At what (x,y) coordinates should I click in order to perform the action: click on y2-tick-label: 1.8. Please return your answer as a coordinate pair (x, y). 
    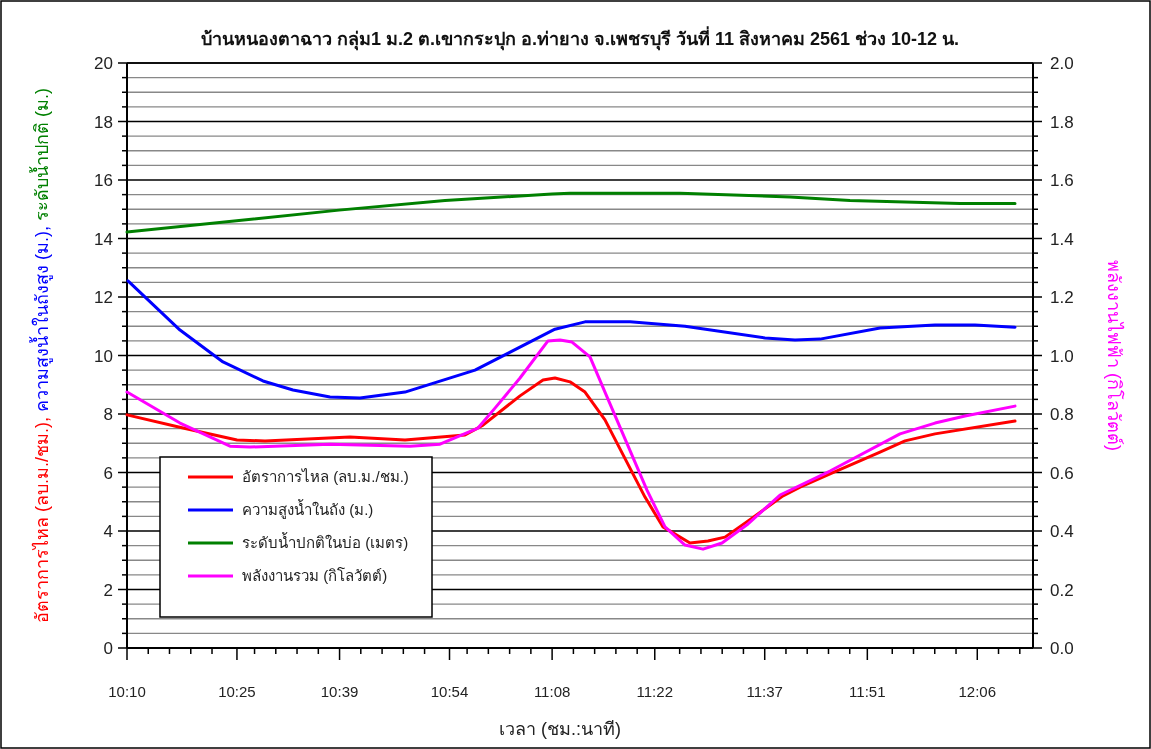
    Looking at the image, I should click on (1062, 122).